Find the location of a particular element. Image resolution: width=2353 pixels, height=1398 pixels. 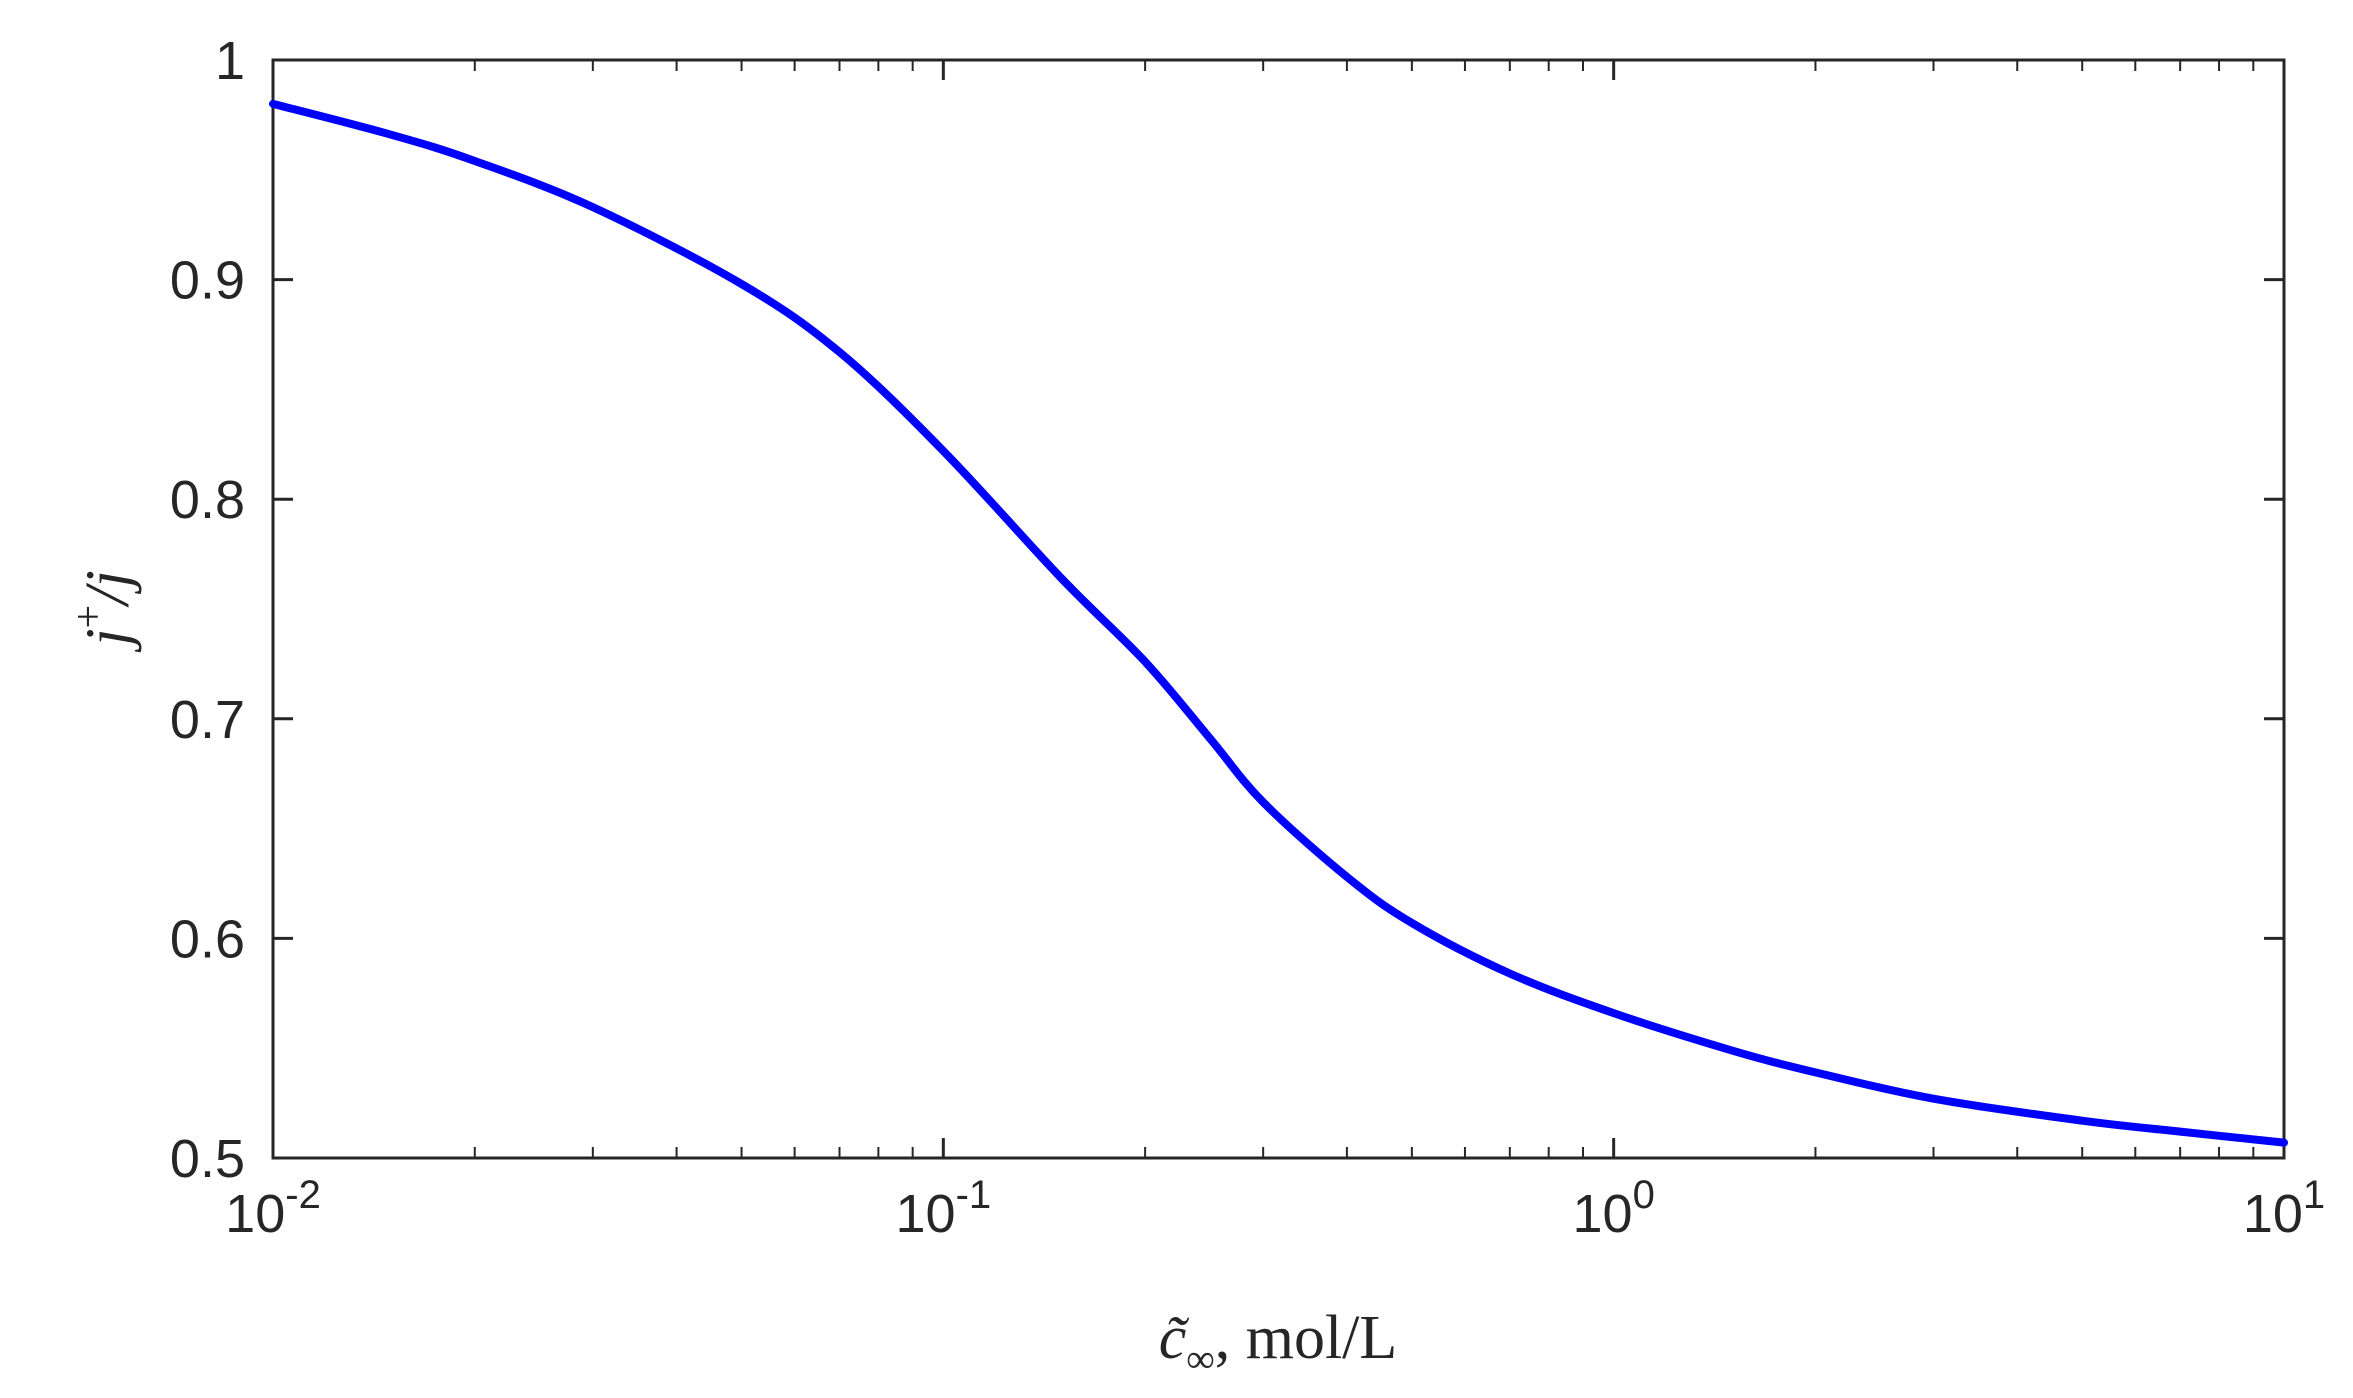

x-tick-label: 10⁻¹ is located at coordinates (944, 1208).